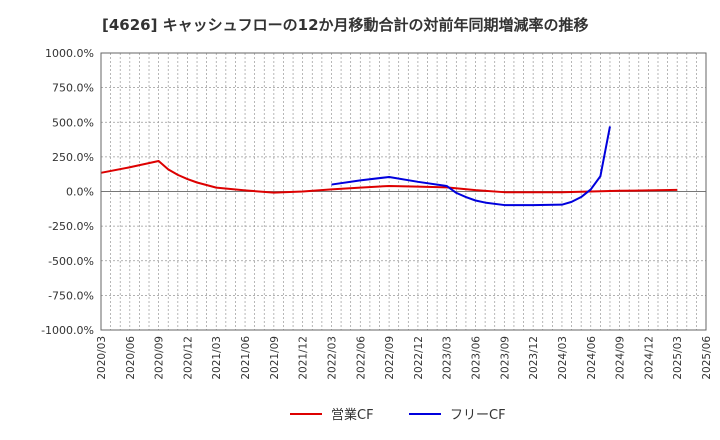  Describe the element at coordinates (67, 330) in the screenshot. I see `y-tick-label: -1000.0%` at that location.